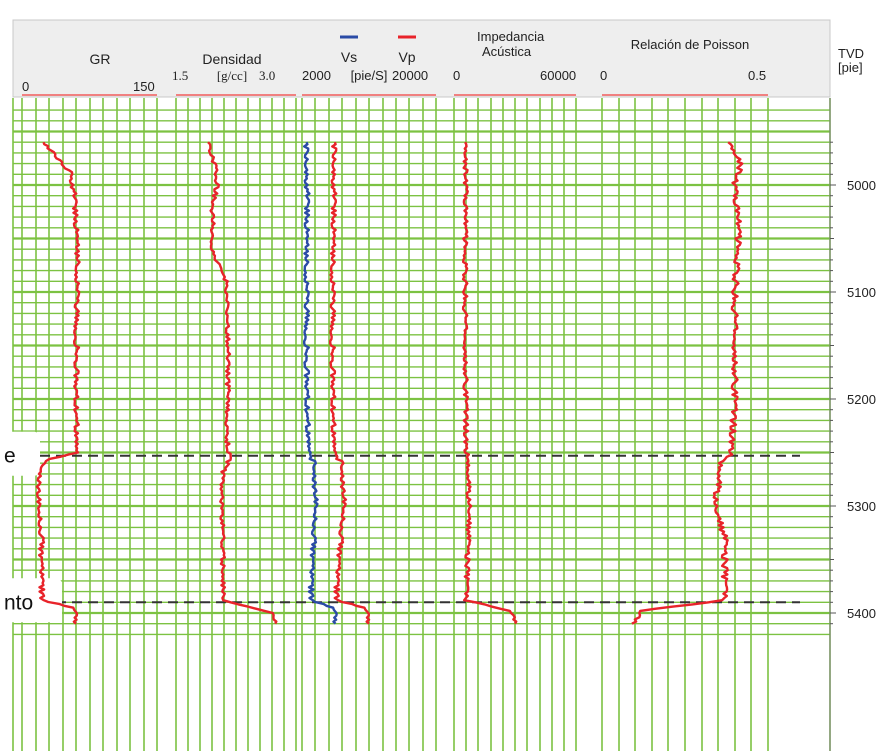 Image resolution: width=878 pixels, height=751 pixels. What do you see at coordinates (350, 383) in the screenshot?
I see `curve-vp` at bounding box center [350, 383].